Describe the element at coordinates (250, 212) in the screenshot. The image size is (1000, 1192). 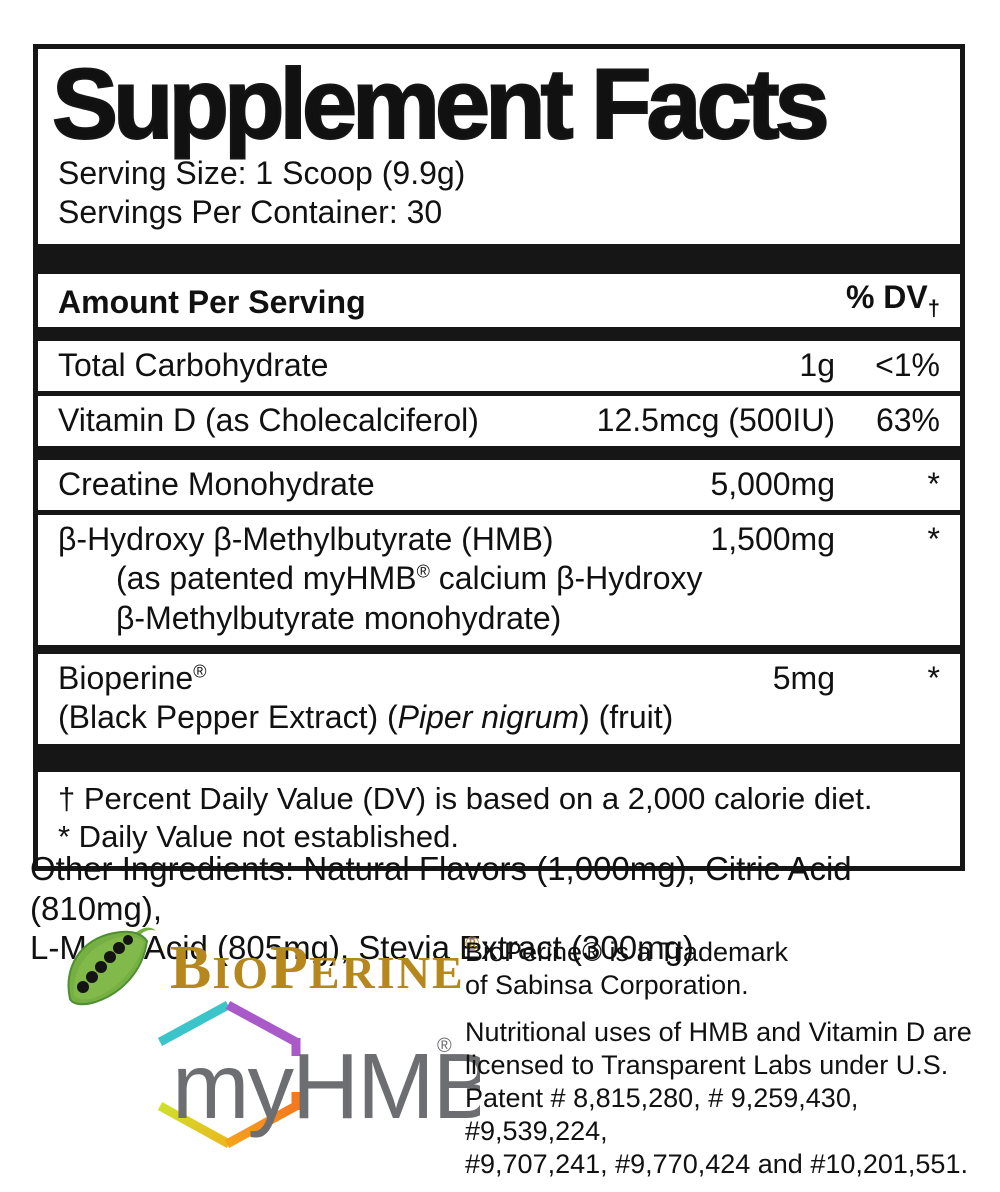
I see `servings-per-container: Servings Per Container: 30` at that location.